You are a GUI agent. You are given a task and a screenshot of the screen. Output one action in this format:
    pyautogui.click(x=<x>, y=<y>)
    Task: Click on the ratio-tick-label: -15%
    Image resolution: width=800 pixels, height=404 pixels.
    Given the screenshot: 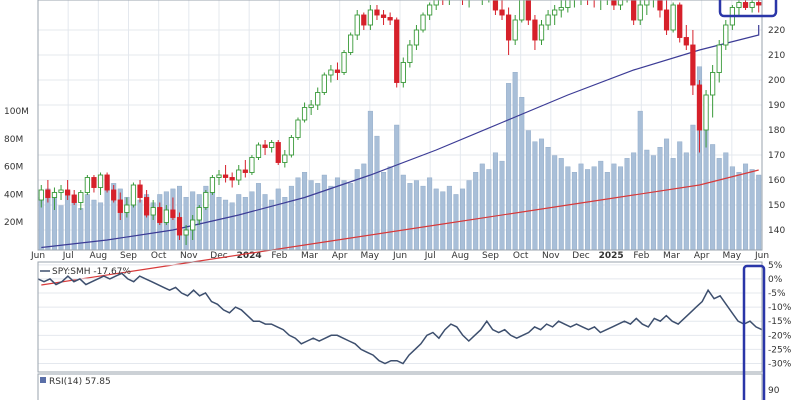 What is the action you would take?
    pyautogui.click(x=780, y=322)
    